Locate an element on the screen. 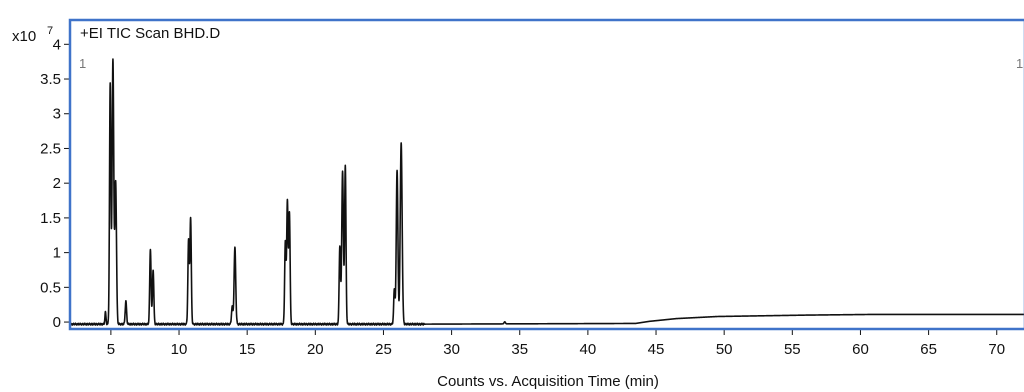 Image resolution: width=1024 pixels, height=392 pixels. y-multiplier-base: x10 is located at coordinates (24, 36).